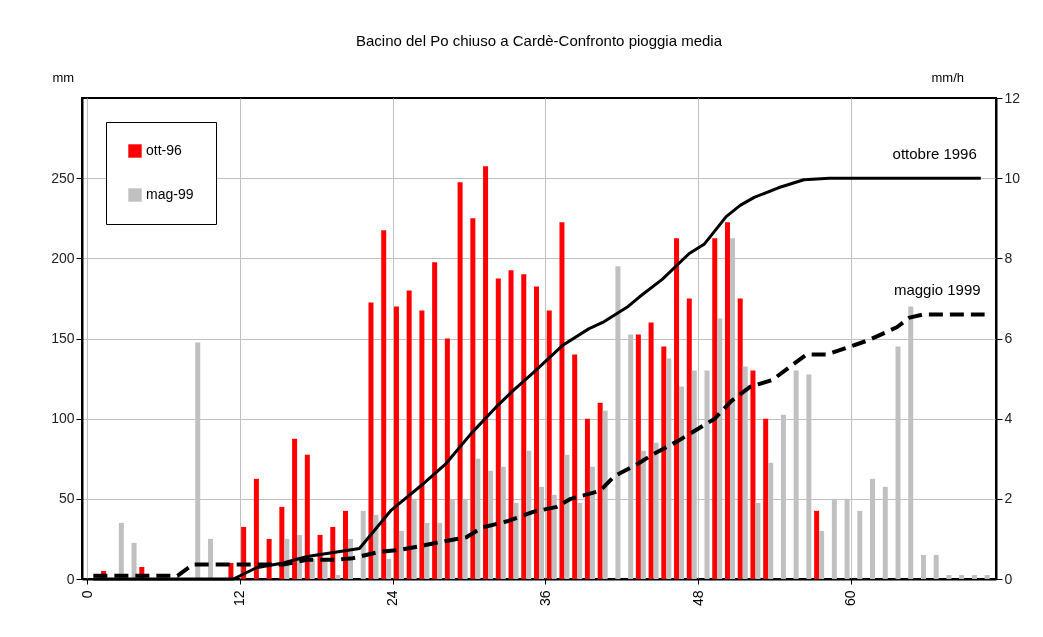 This screenshot has height=637, width=1043. What do you see at coordinates (239, 598) in the screenshot?
I see `x-tick-label: 12` at bounding box center [239, 598].